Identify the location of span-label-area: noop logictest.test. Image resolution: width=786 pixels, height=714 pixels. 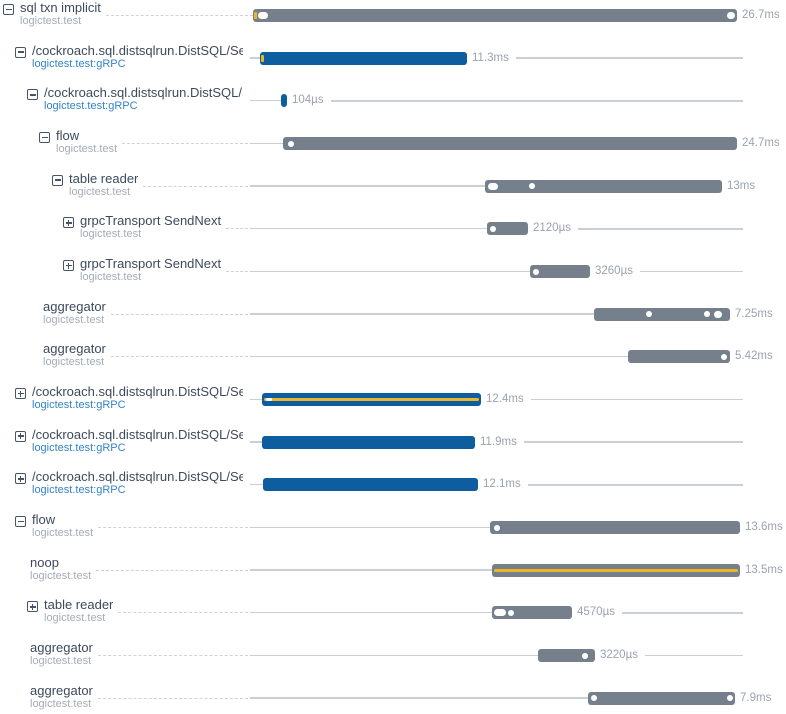
(125, 577).